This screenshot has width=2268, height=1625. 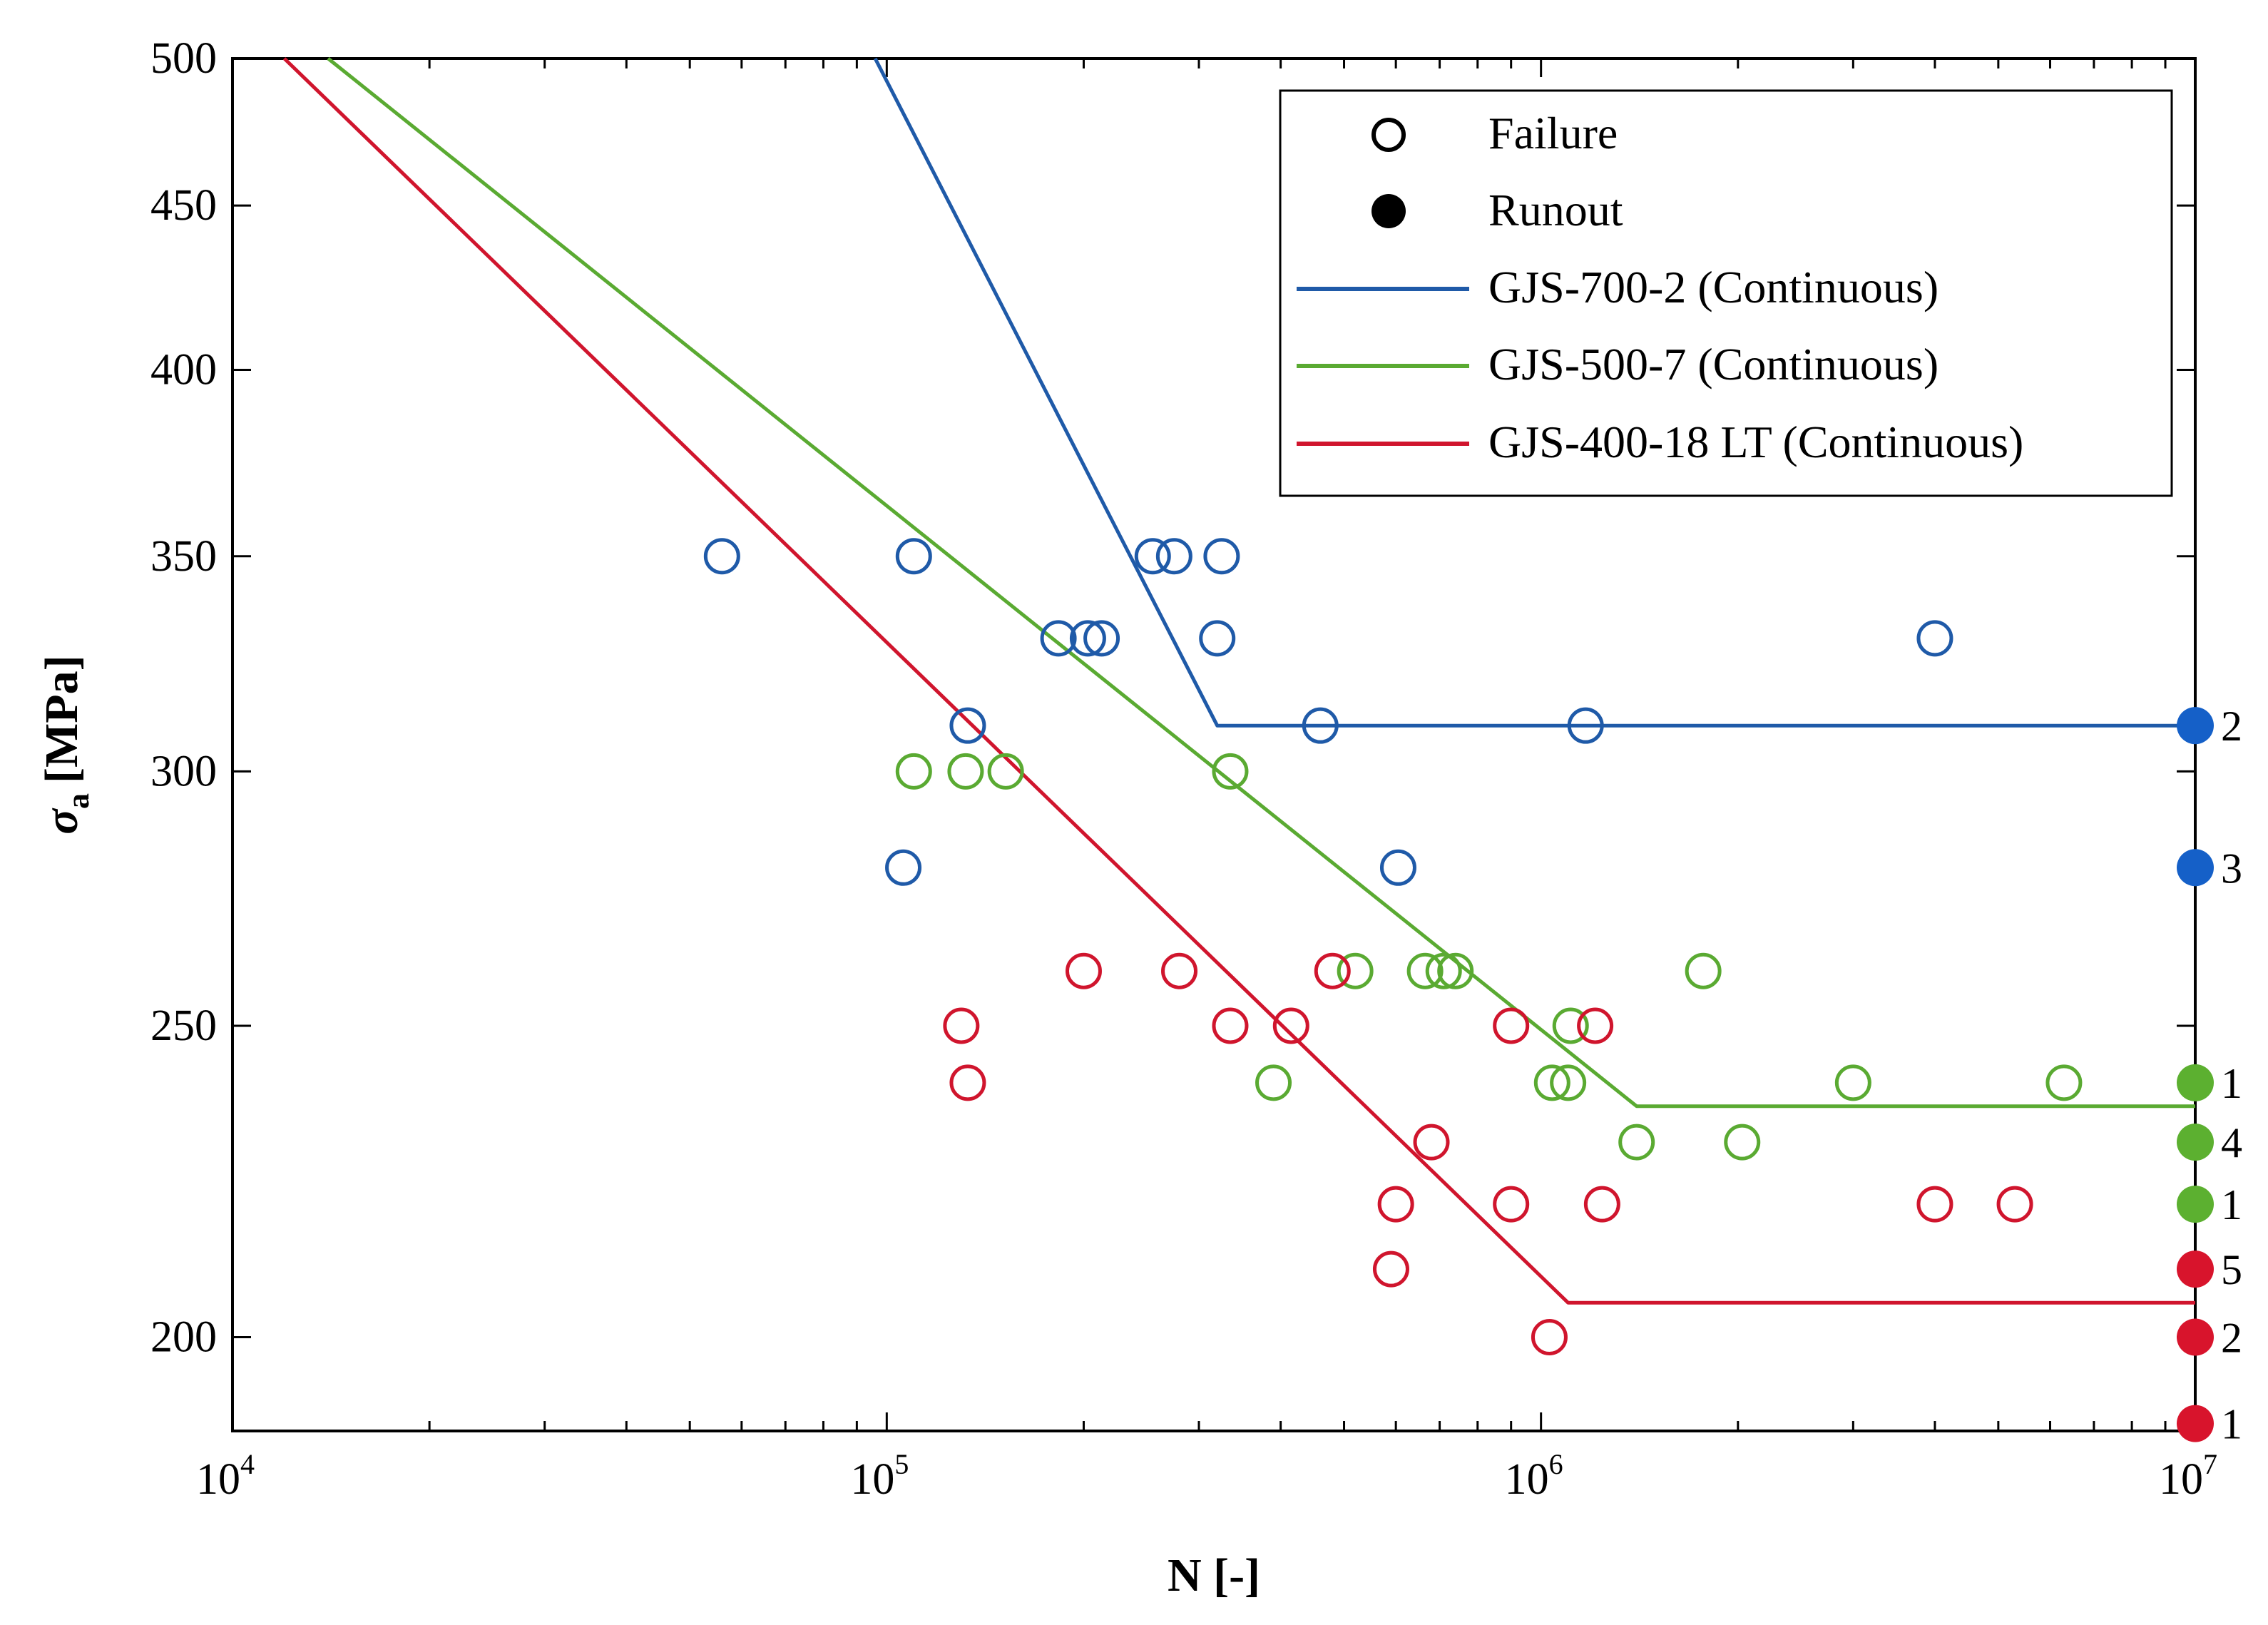 What do you see at coordinates (183, 370) in the screenshot?
I see `y-tick-label: 400` at bounding box center [183, 370].